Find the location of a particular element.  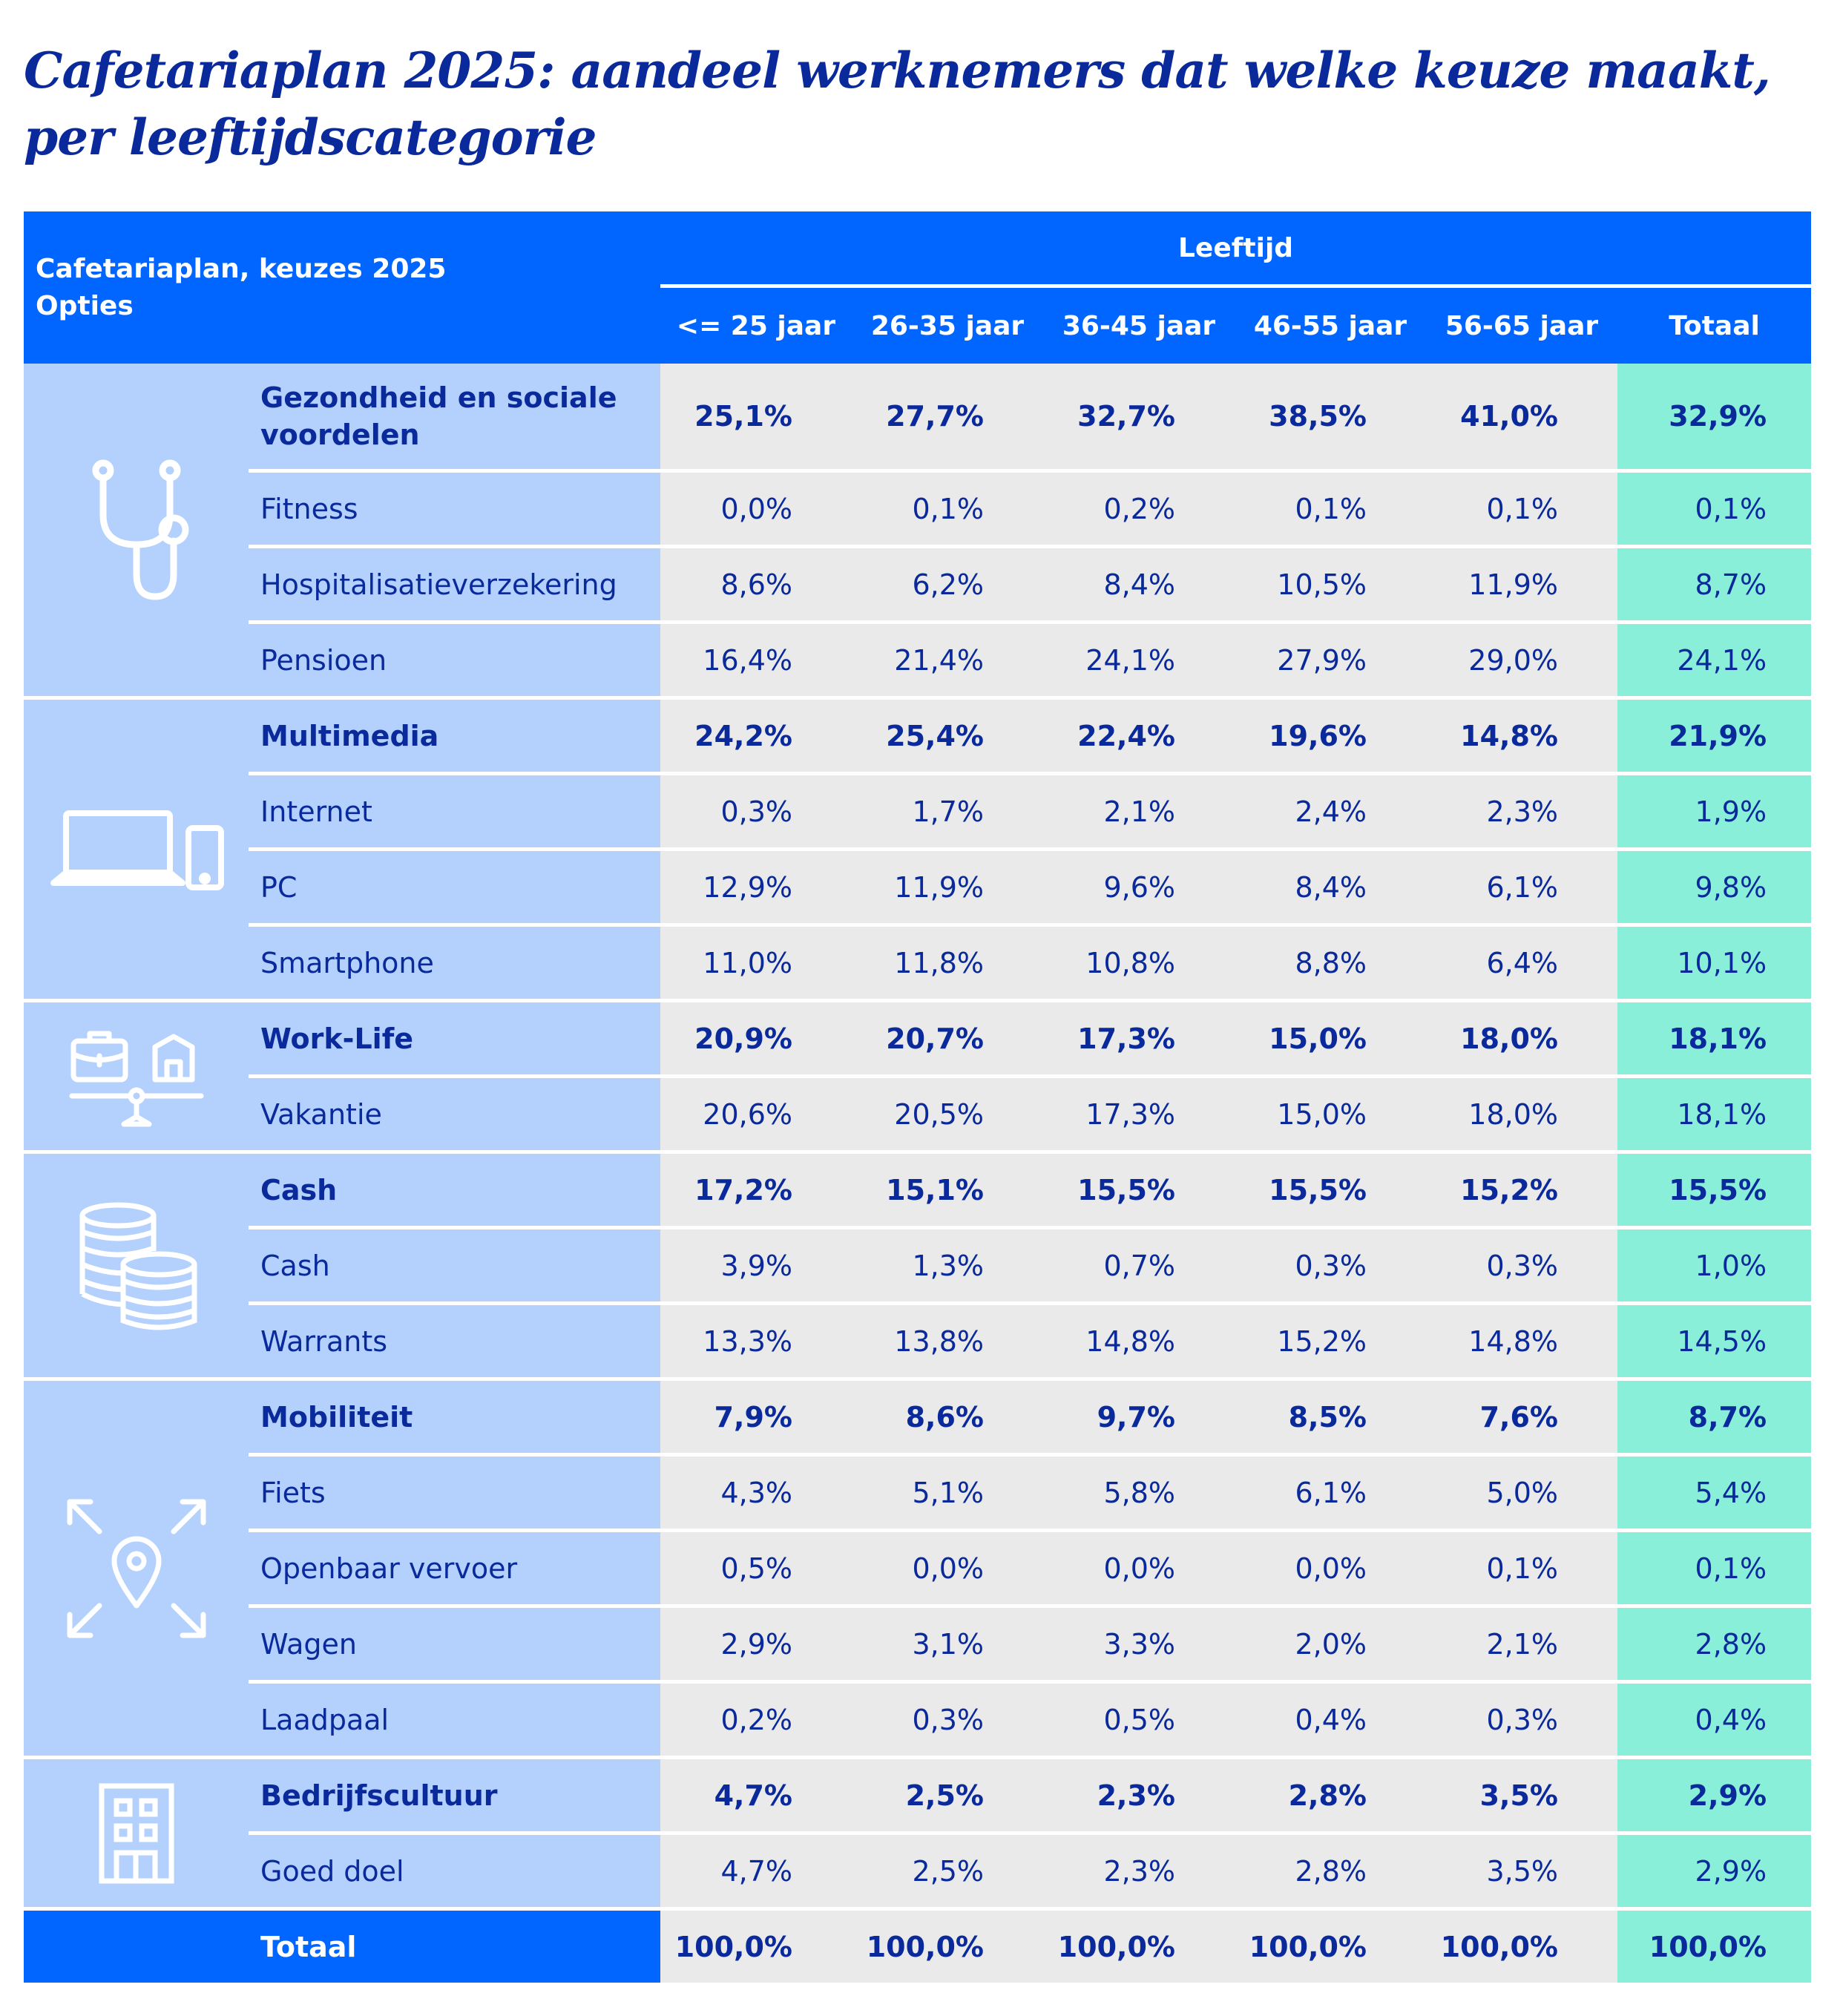

value-cell: 25,4% is located at coordinates (947, 736).